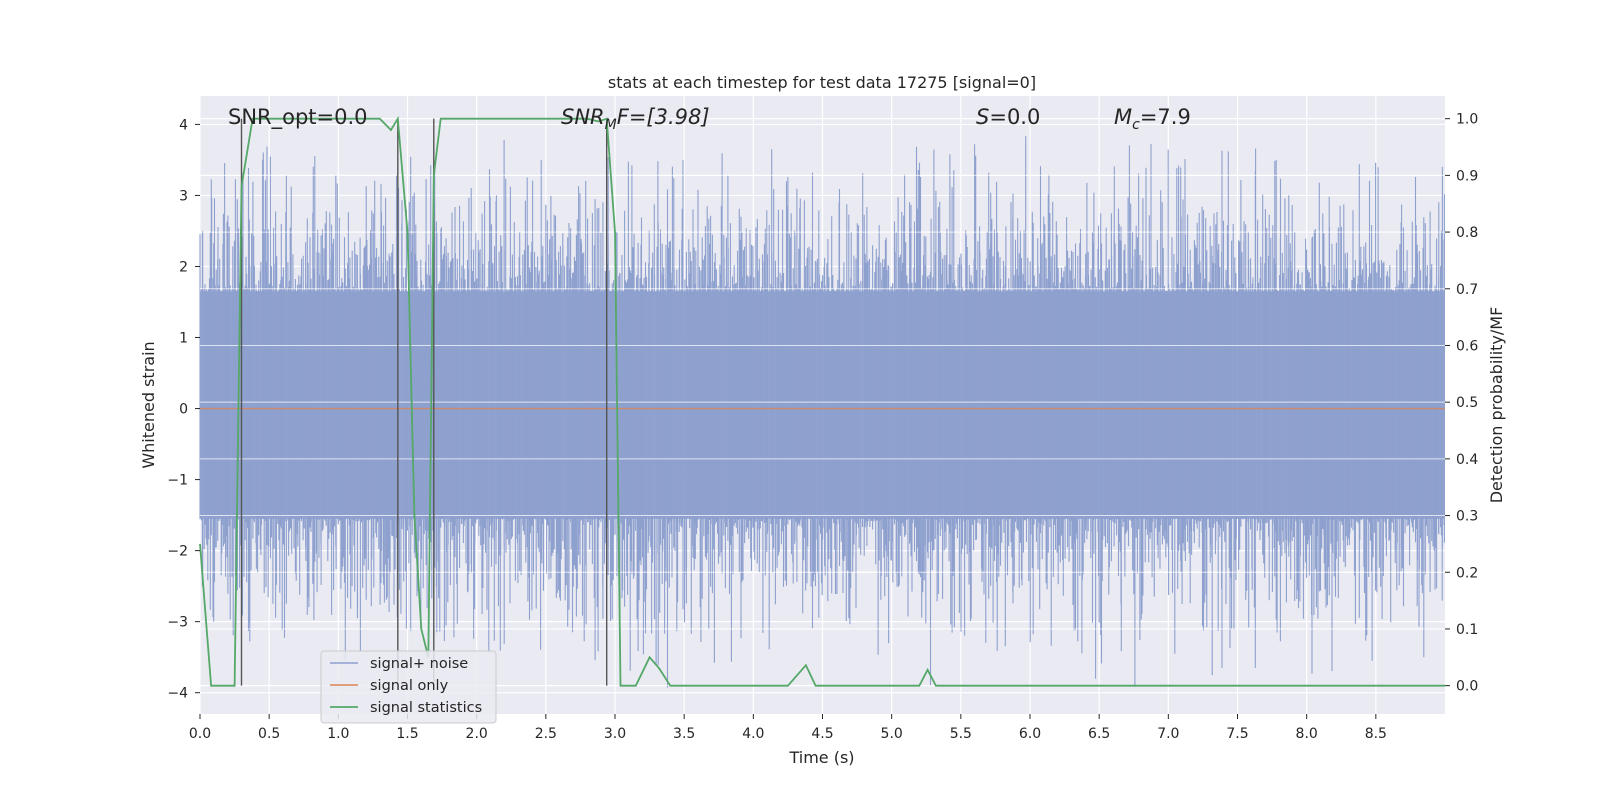 The image size is (1600, 804). Describe the element at coordinates (1030, 734) in the screenshot. I see `x-tick-label: 6.0` at that location.